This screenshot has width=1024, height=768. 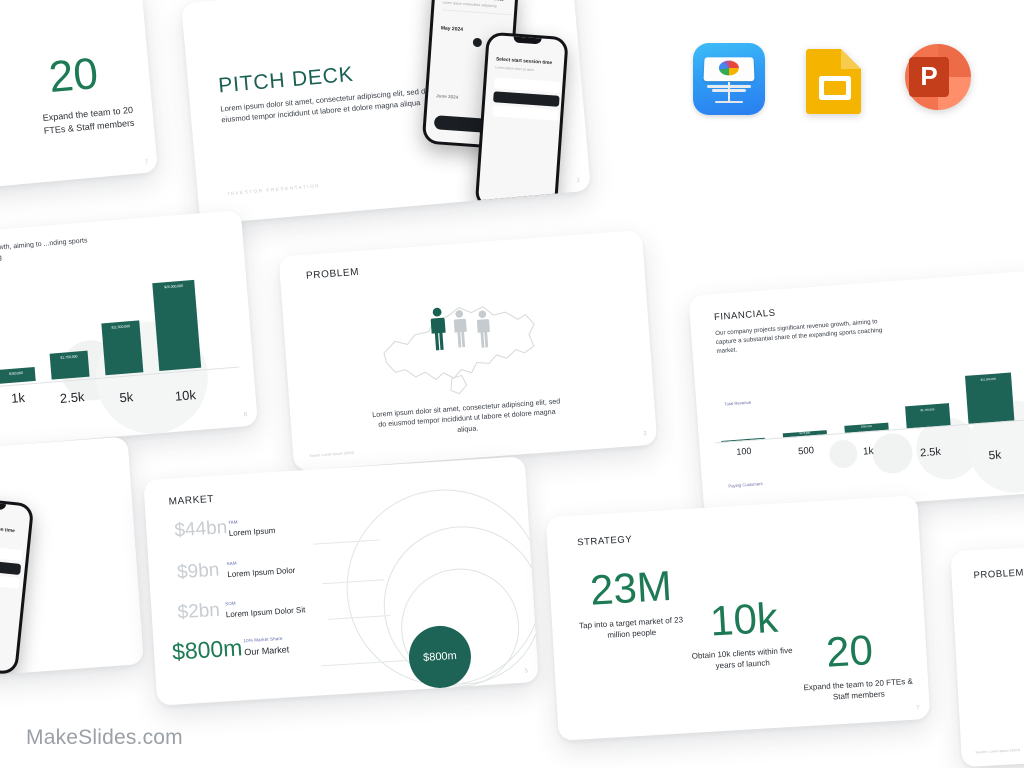 I want to click on slide-problem: PROBLEM, so click(x=468, y=350).